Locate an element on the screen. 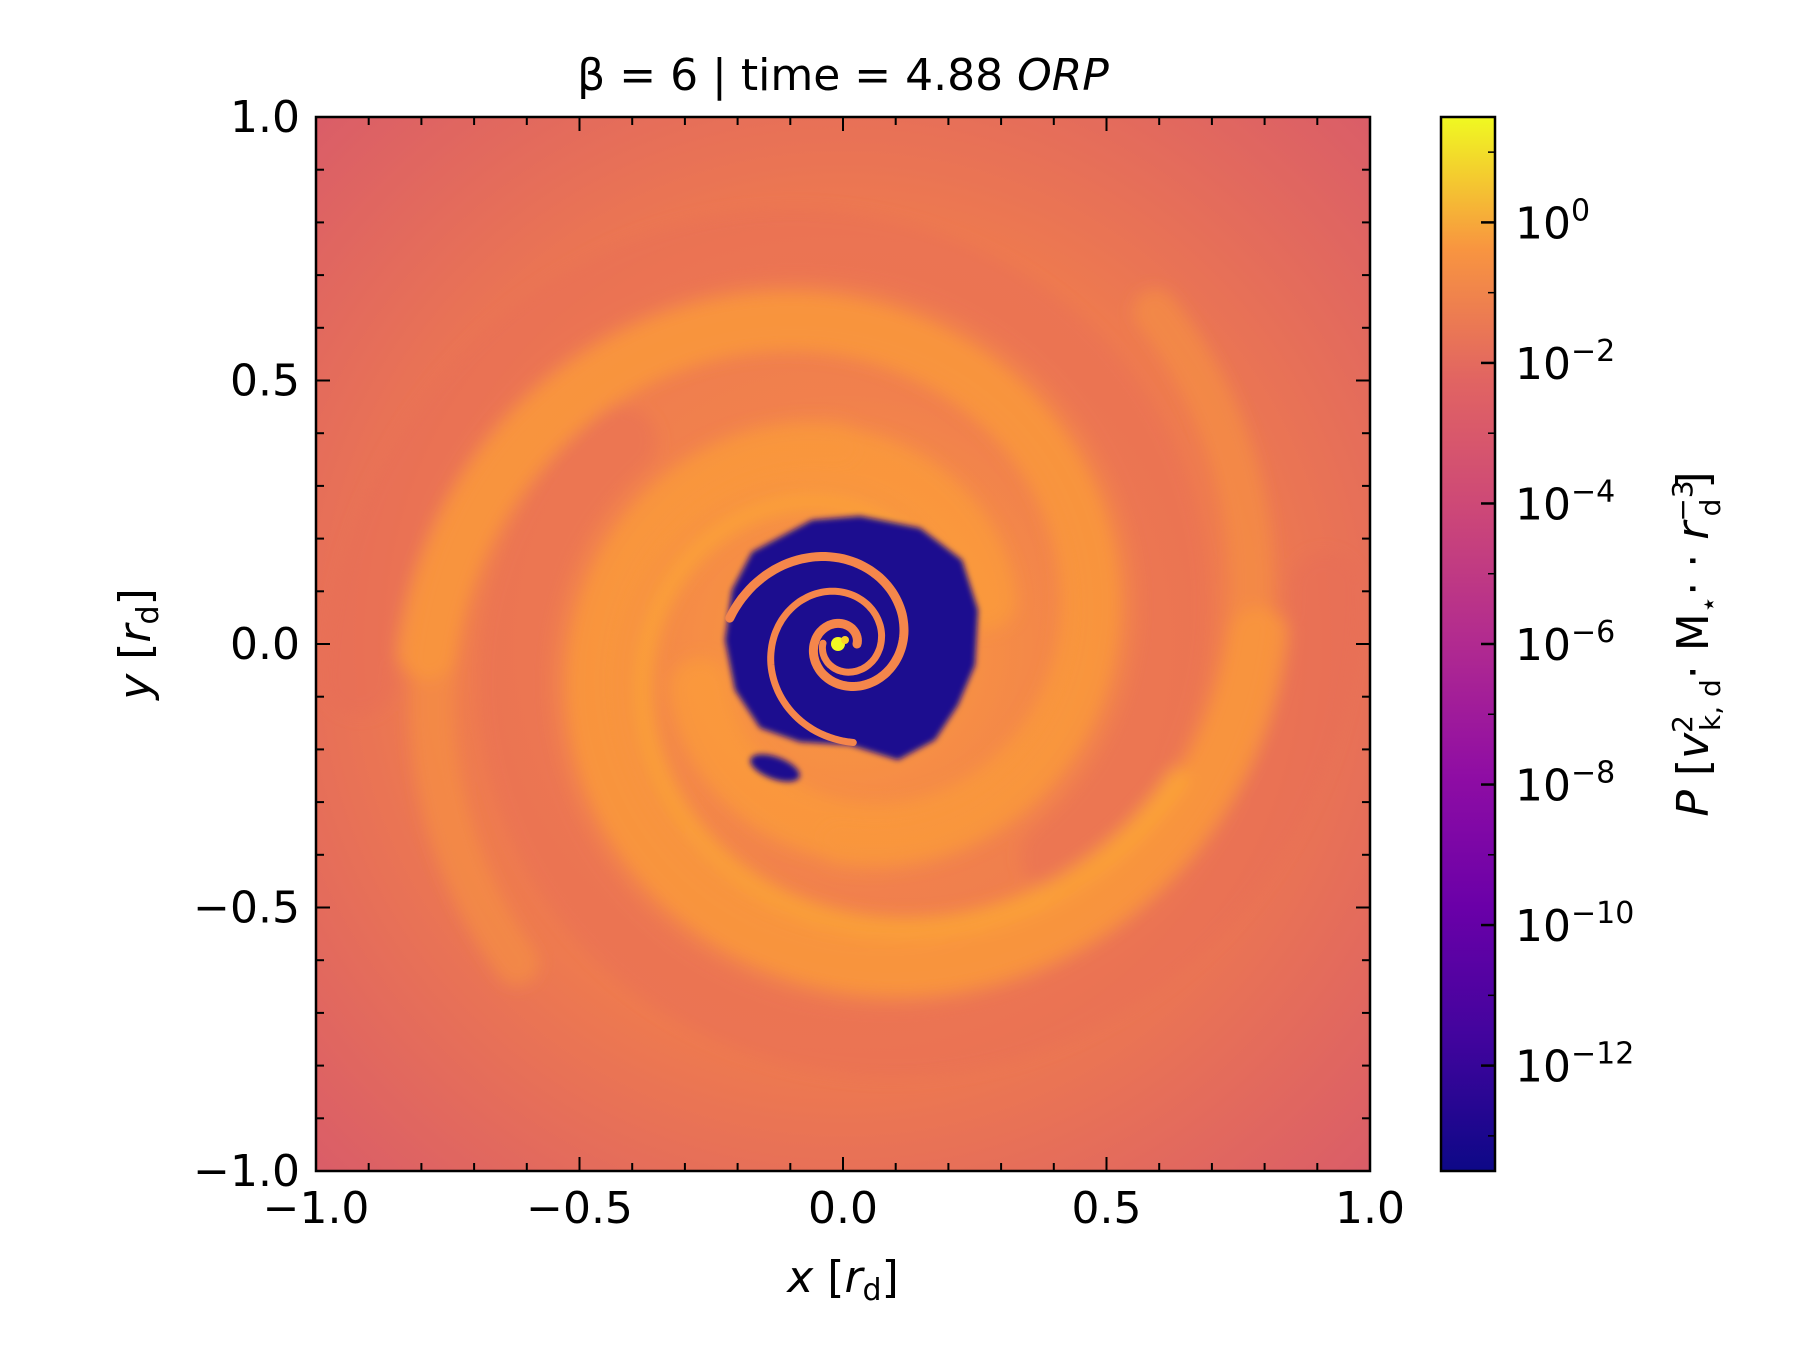 The height and width of the screenshot is (1350, 1800). y-tick-label: 1.0 is located at coordinates (265, 117).